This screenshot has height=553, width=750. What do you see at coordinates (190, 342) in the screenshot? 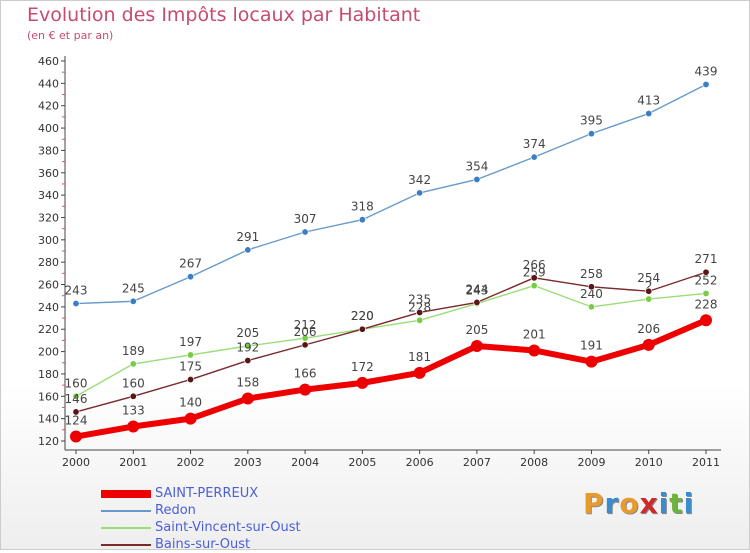
I see `data-label: 197` at bounding box center [190, 342].